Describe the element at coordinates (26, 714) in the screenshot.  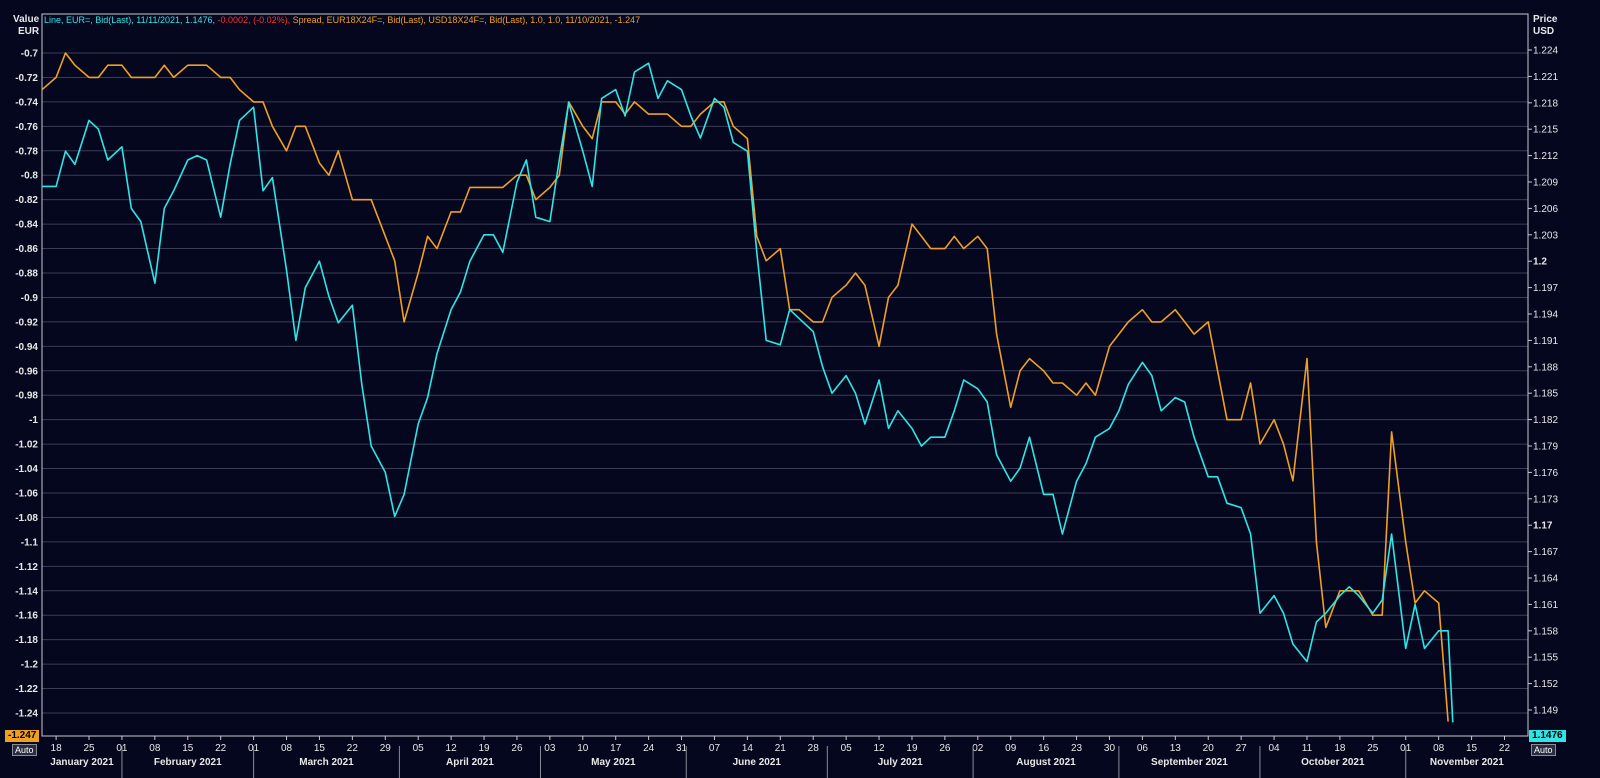
I see `left-tick-label: -1.24` at that location.